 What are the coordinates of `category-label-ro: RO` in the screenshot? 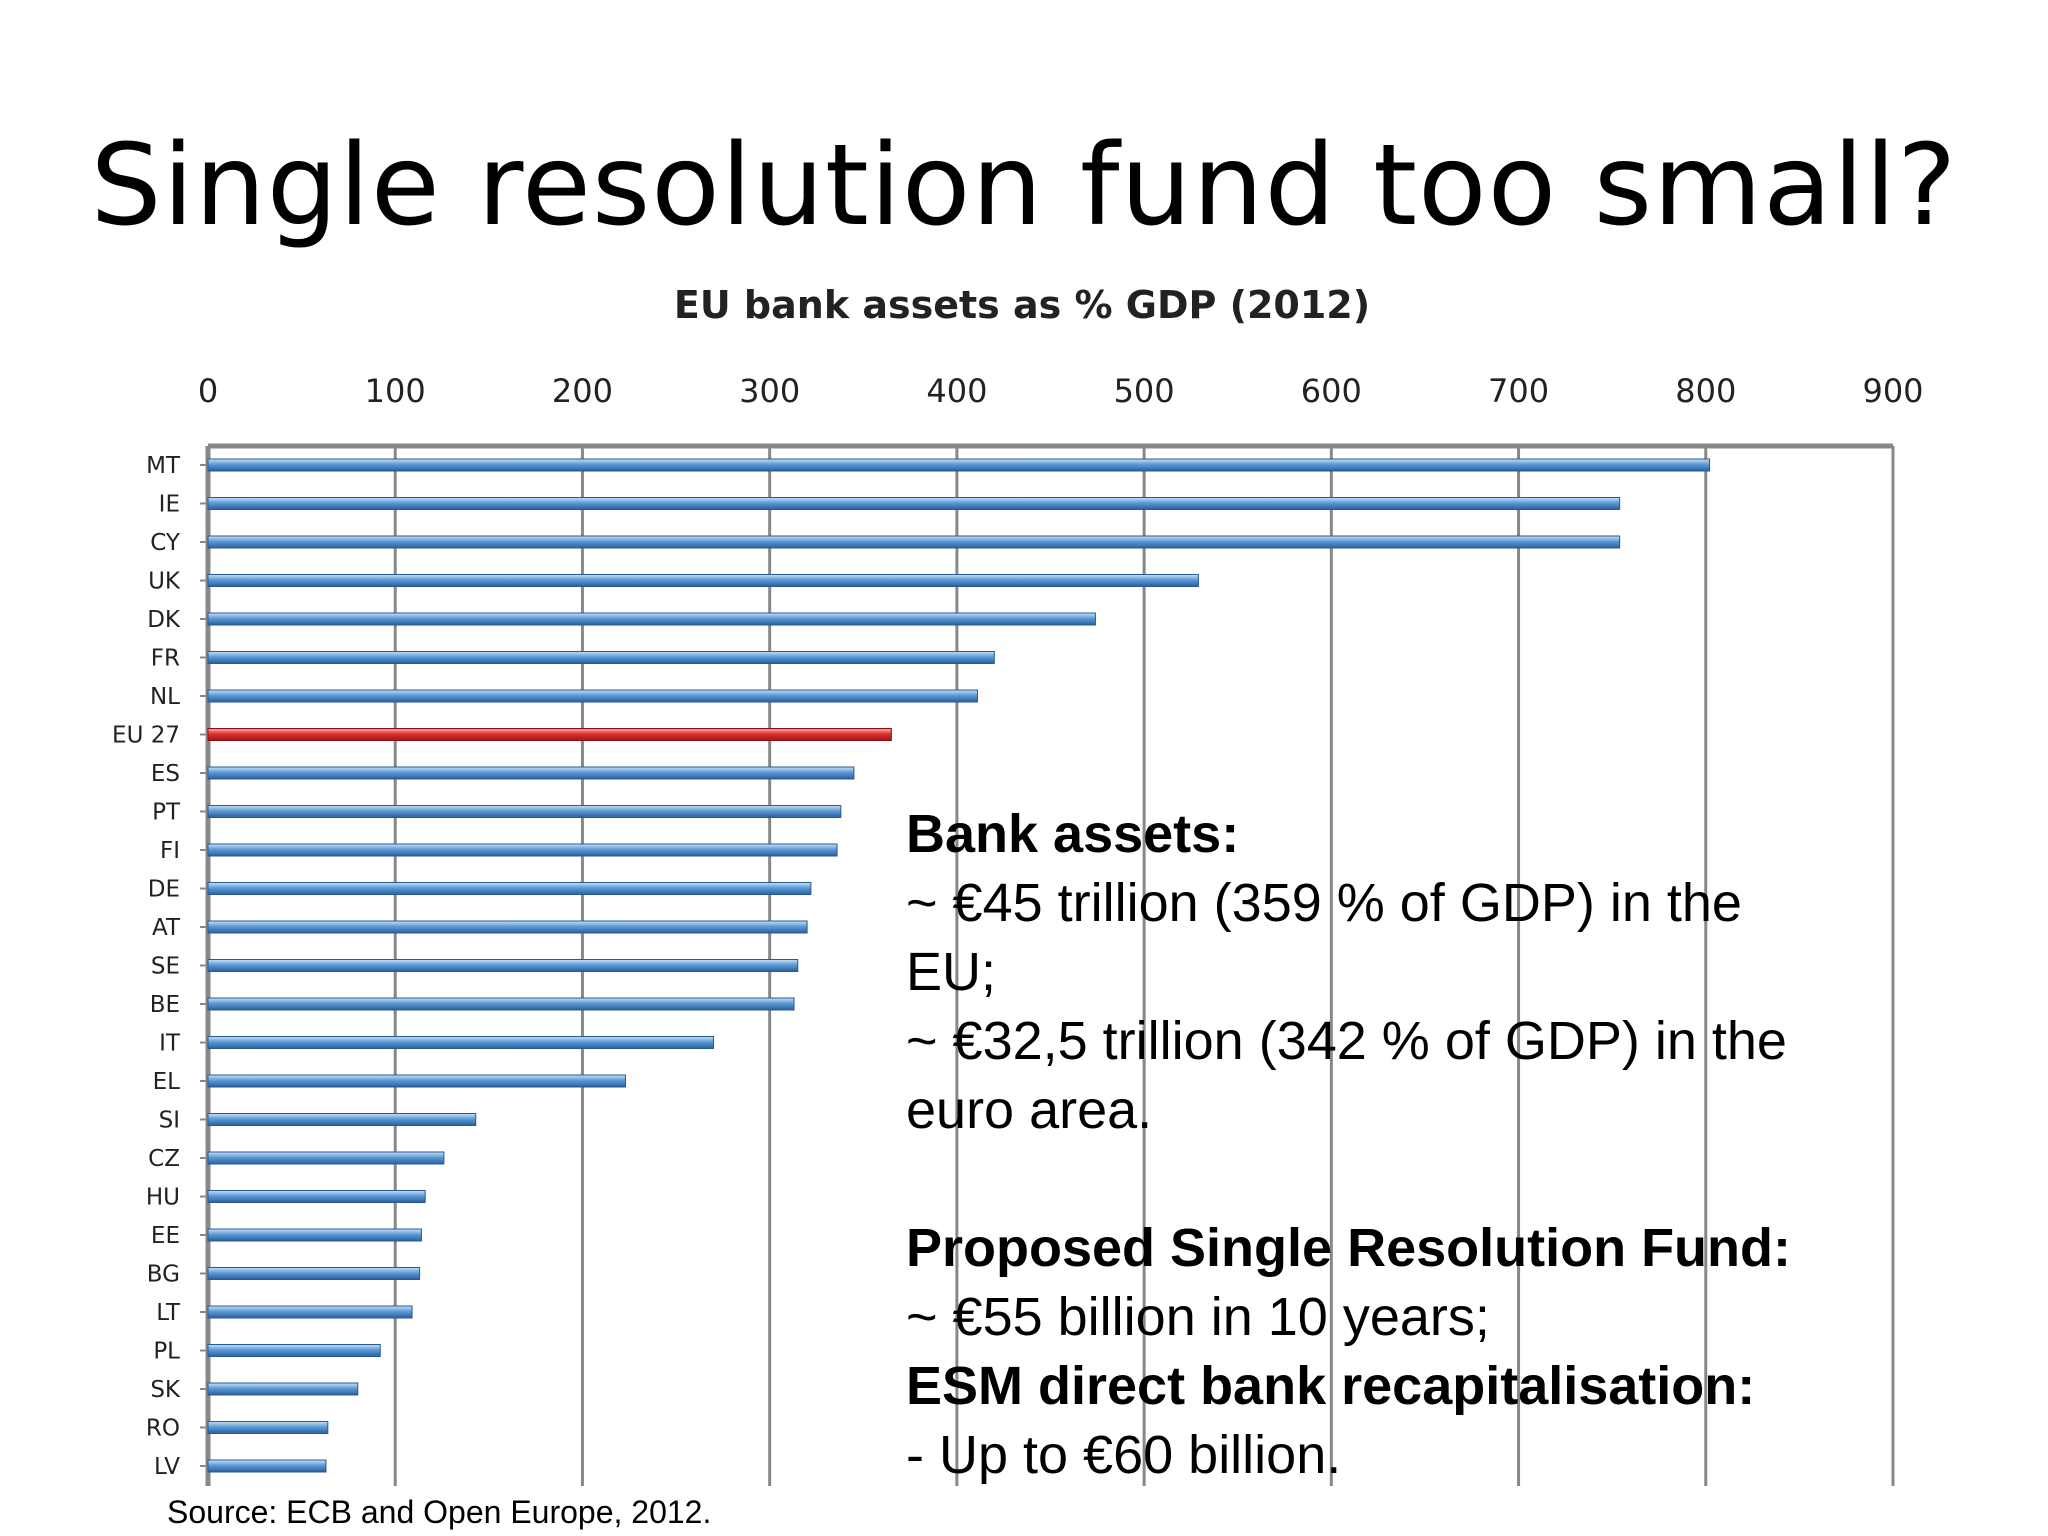 It's located at (163, 1429).